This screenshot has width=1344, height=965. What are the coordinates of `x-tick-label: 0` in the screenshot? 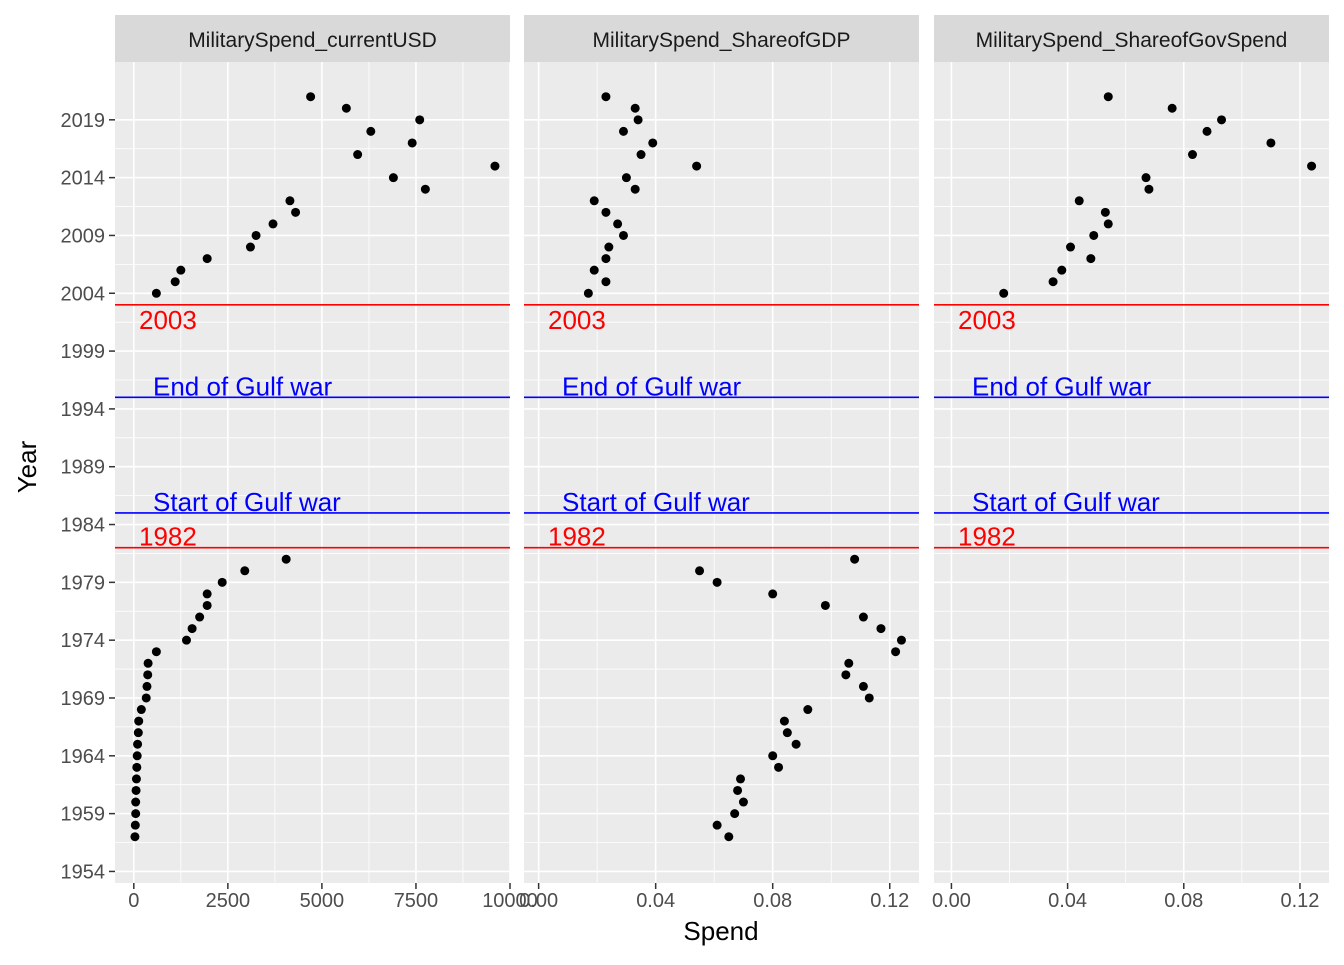 It's located at (133, 901).